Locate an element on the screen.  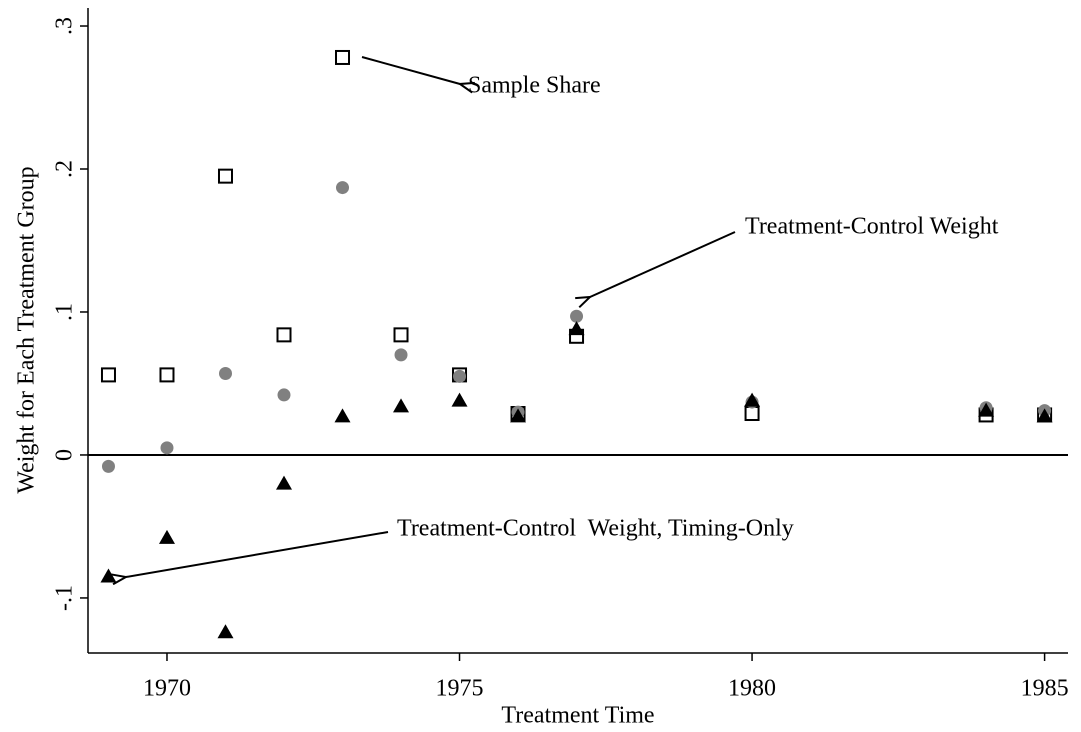
x-tick-label: 1975 is located at coordinates (460, 689).